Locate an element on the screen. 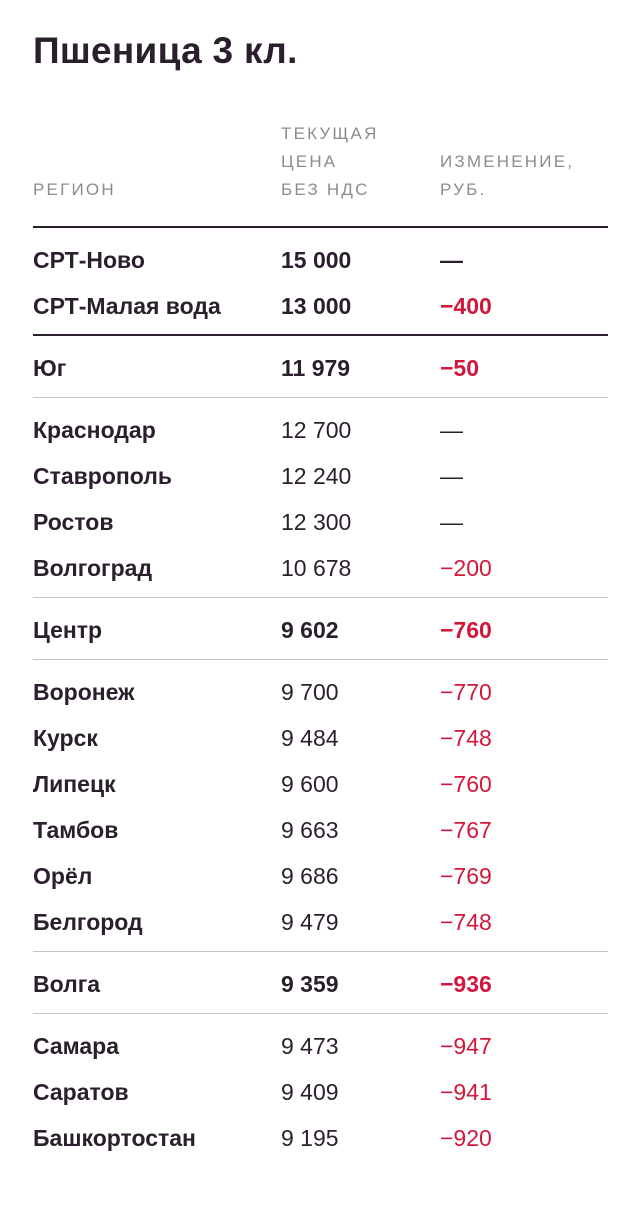  price-cell: 9 195 is located at coordinates (310, 1138).